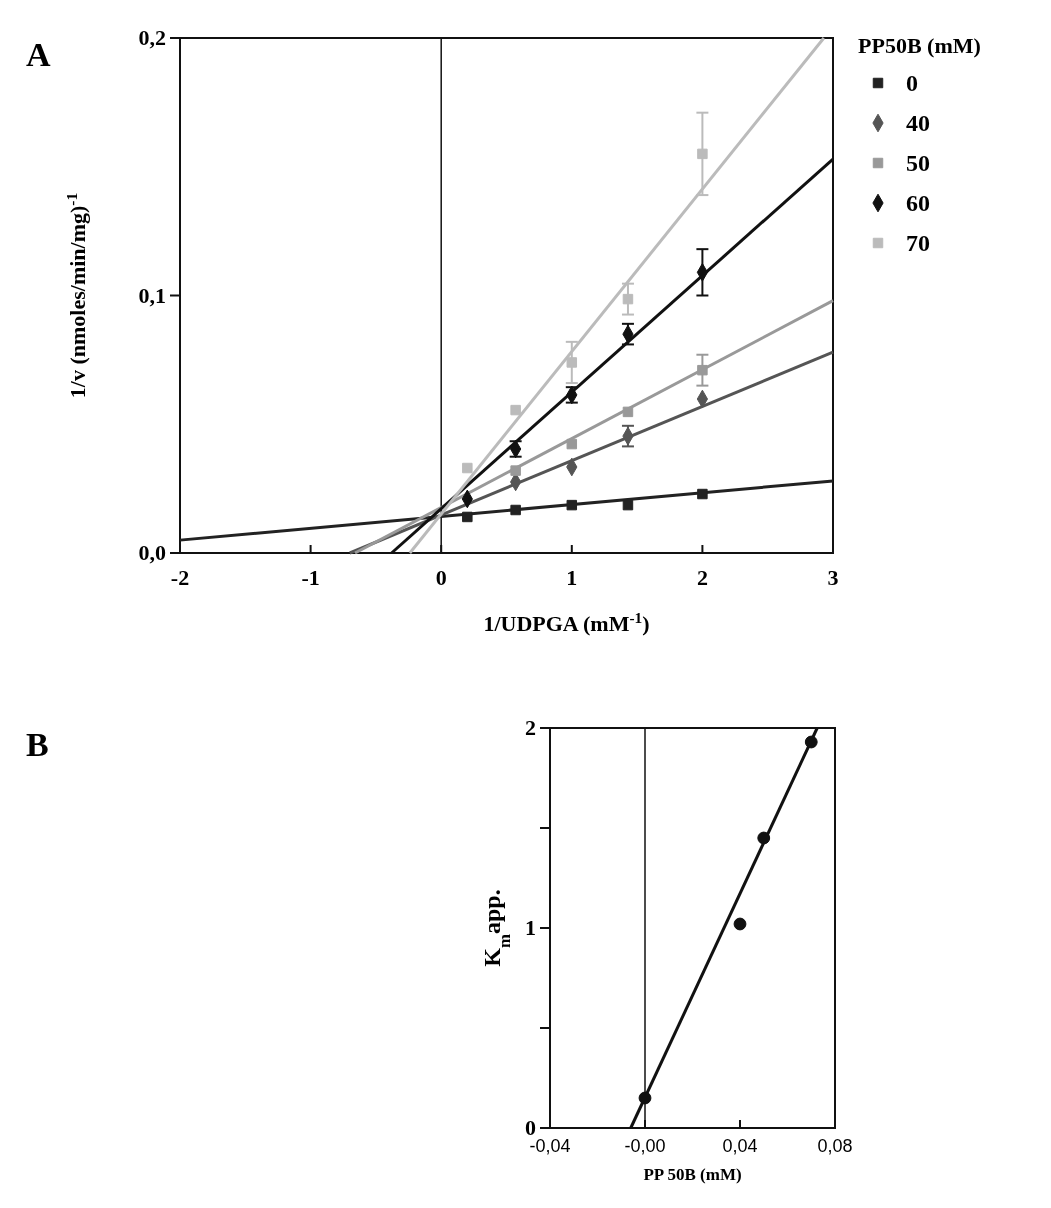 The width and height of the screenshot is (1051, 1208). What do you see at coordinates (918, 243) in the screenshot?
I see `legend-label: 70` at bounding box center [918, 243].